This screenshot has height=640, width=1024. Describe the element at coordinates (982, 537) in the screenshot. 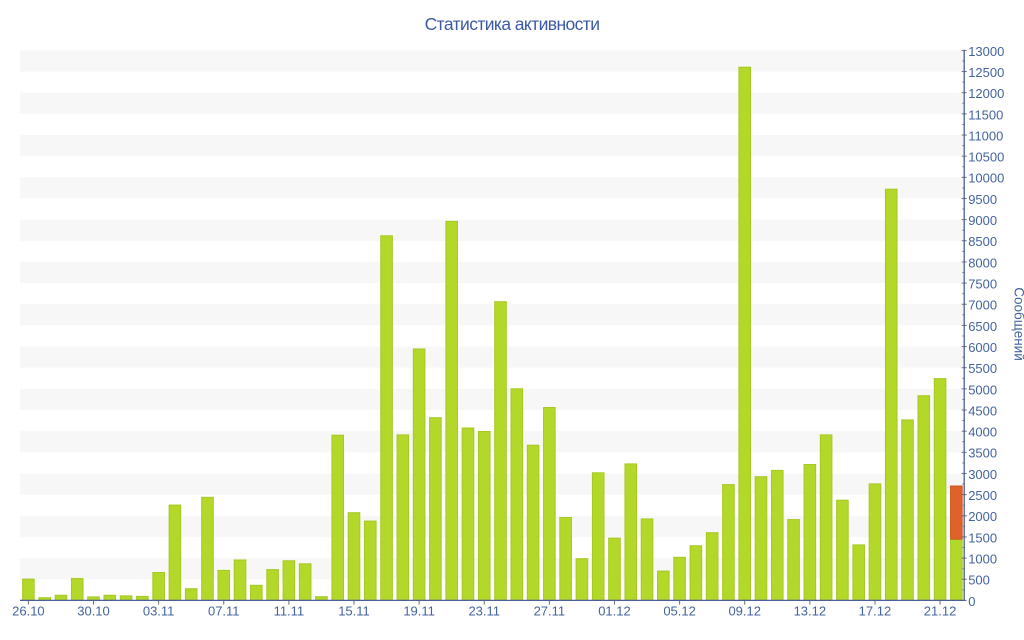

I see `svg-text: 1500` at that location.